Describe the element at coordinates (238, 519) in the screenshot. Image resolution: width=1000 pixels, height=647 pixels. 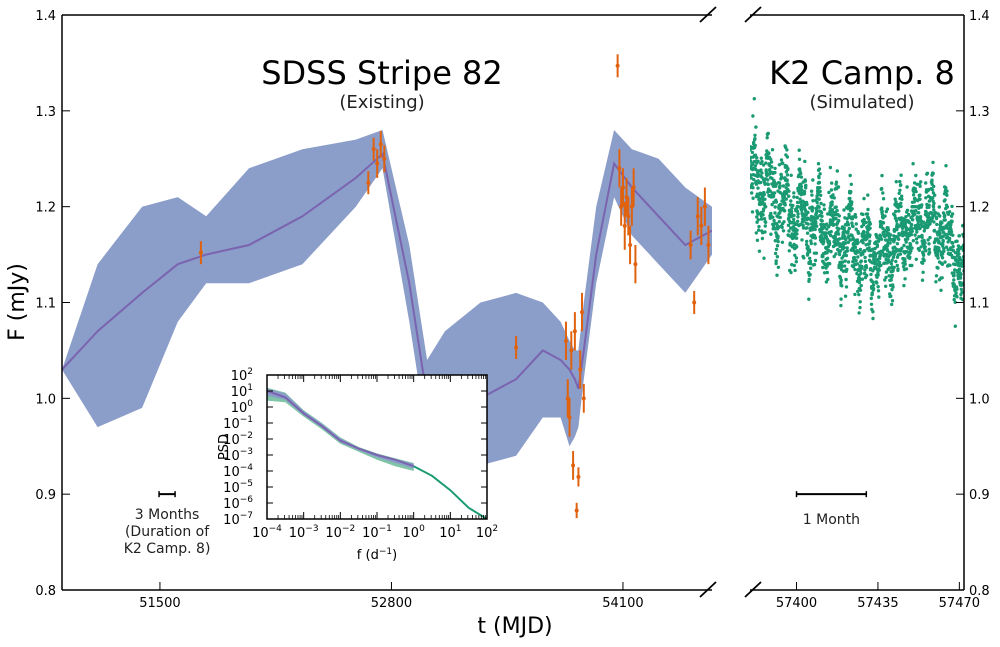
I see `inset-y-tick-label: 10⁻⁷` at that location.